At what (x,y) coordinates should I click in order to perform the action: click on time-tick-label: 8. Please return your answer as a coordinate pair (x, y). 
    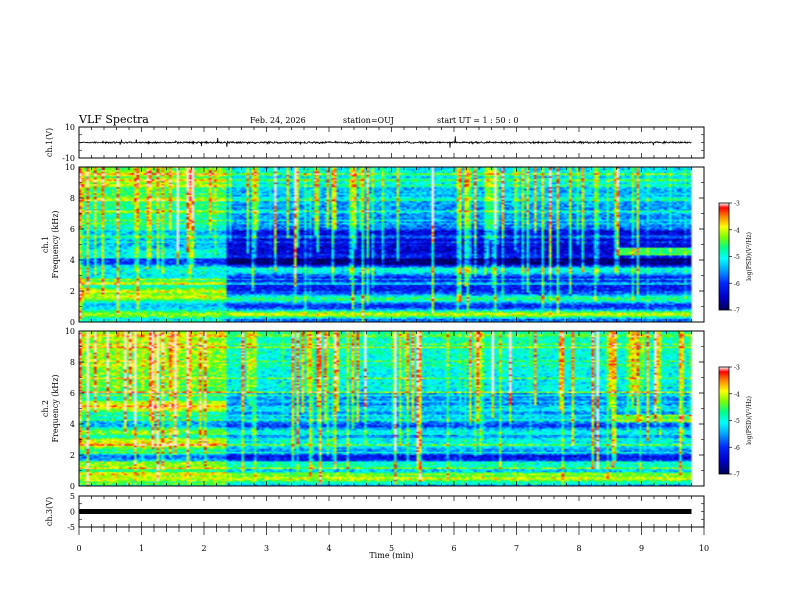
    Looking at the image, I should click on (578, 548).